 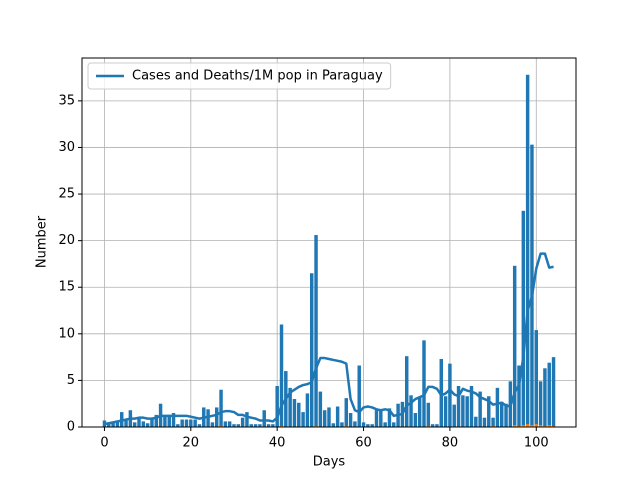 I want to click on x-tick-label: 20, so click(x=191, y=443).